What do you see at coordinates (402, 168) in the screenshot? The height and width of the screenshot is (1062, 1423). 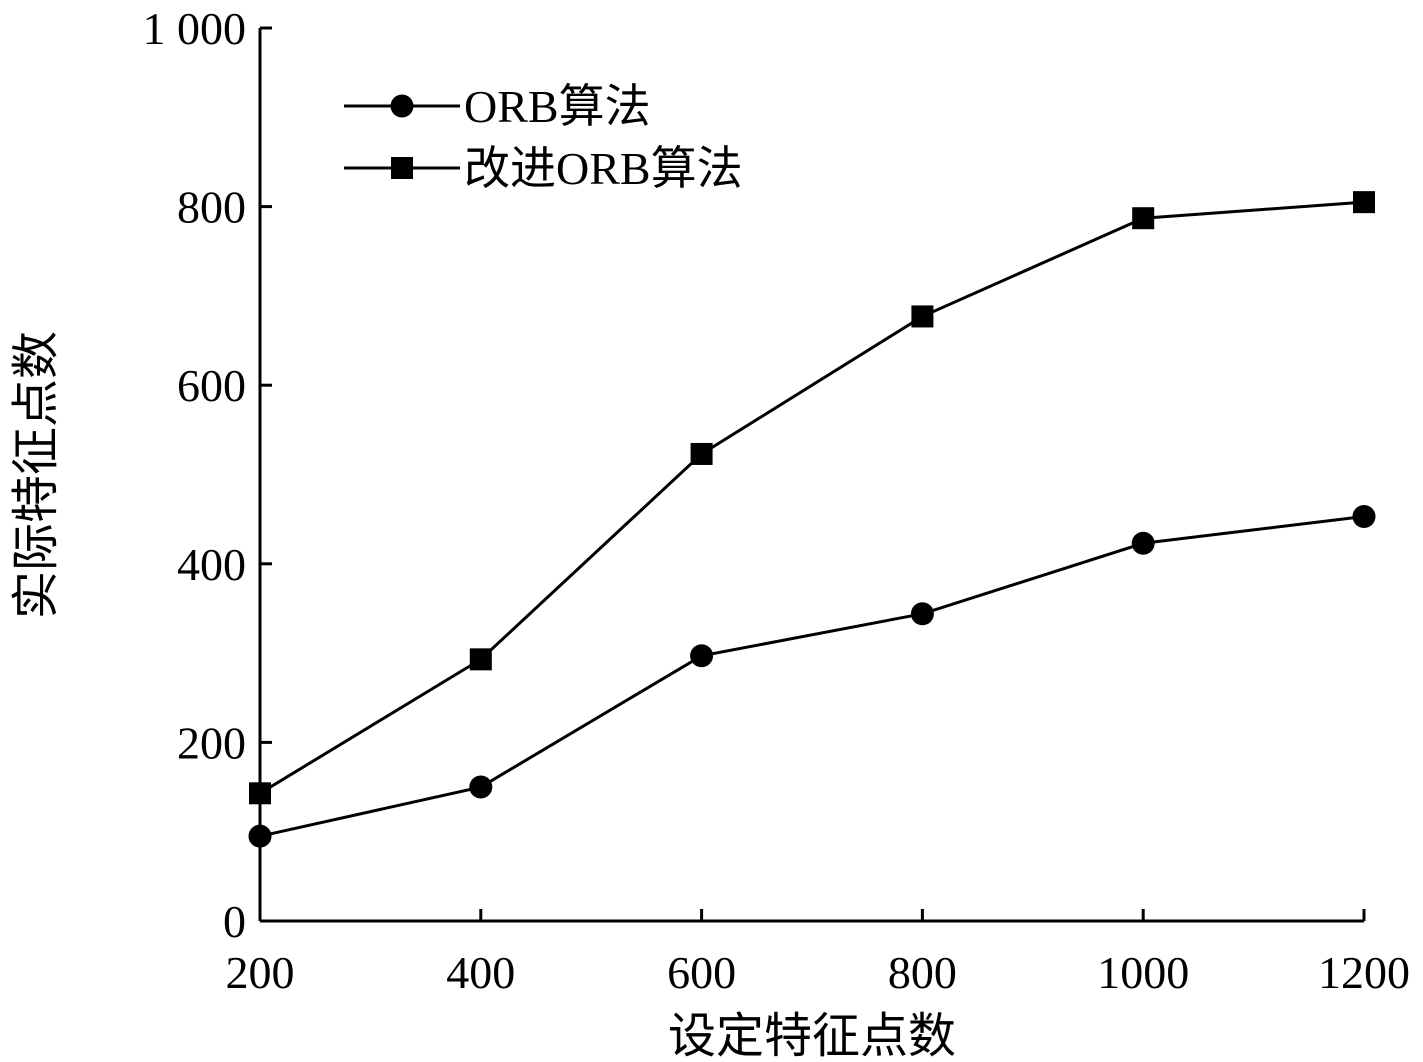 I see `legend-marker-square` at bounding box center [402, 168].